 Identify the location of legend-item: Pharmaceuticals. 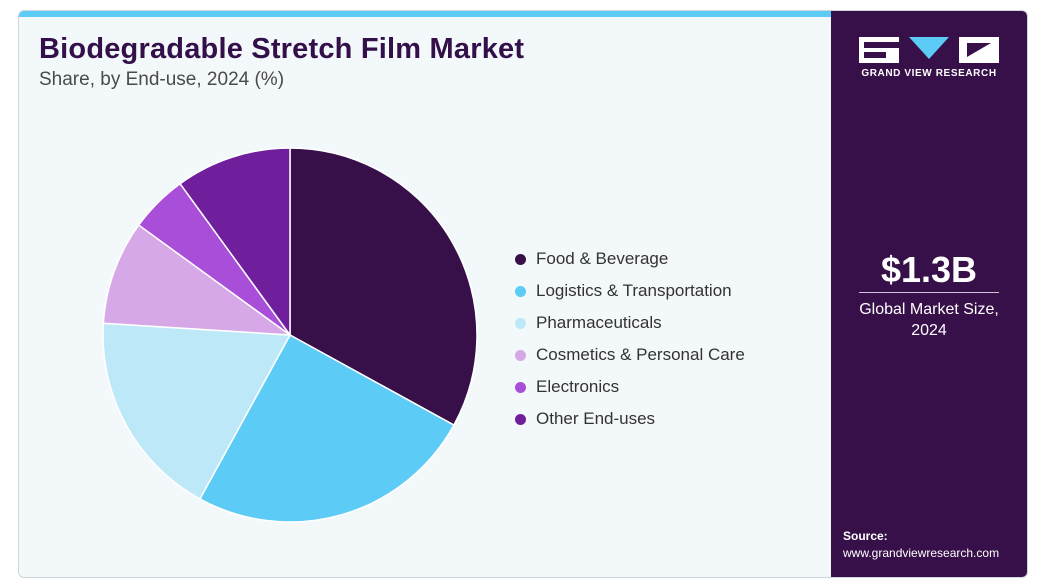
(630, 323).